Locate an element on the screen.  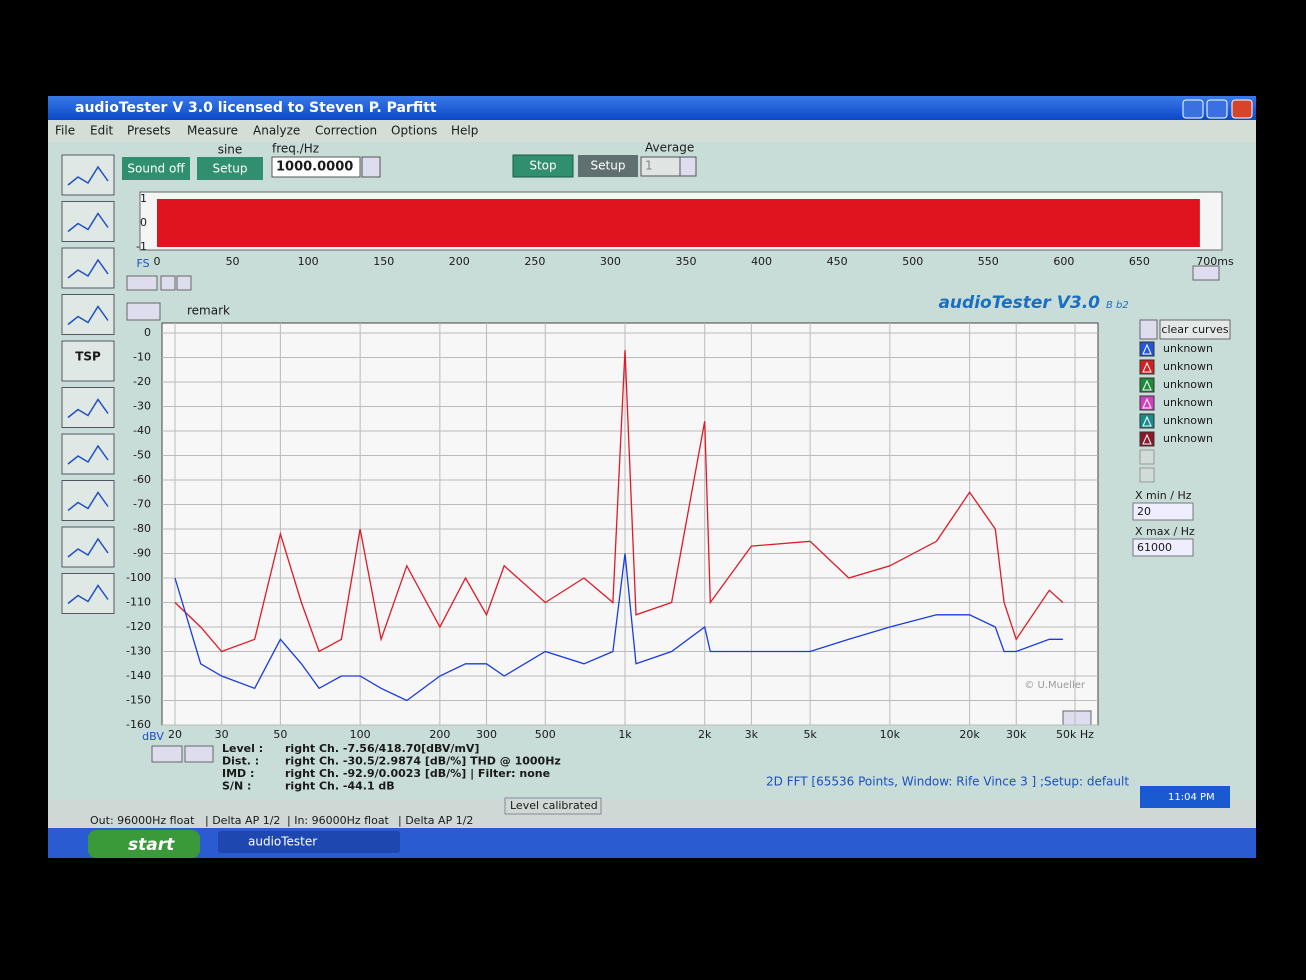
menu-item: Measure is located at coordinates (212, 131).